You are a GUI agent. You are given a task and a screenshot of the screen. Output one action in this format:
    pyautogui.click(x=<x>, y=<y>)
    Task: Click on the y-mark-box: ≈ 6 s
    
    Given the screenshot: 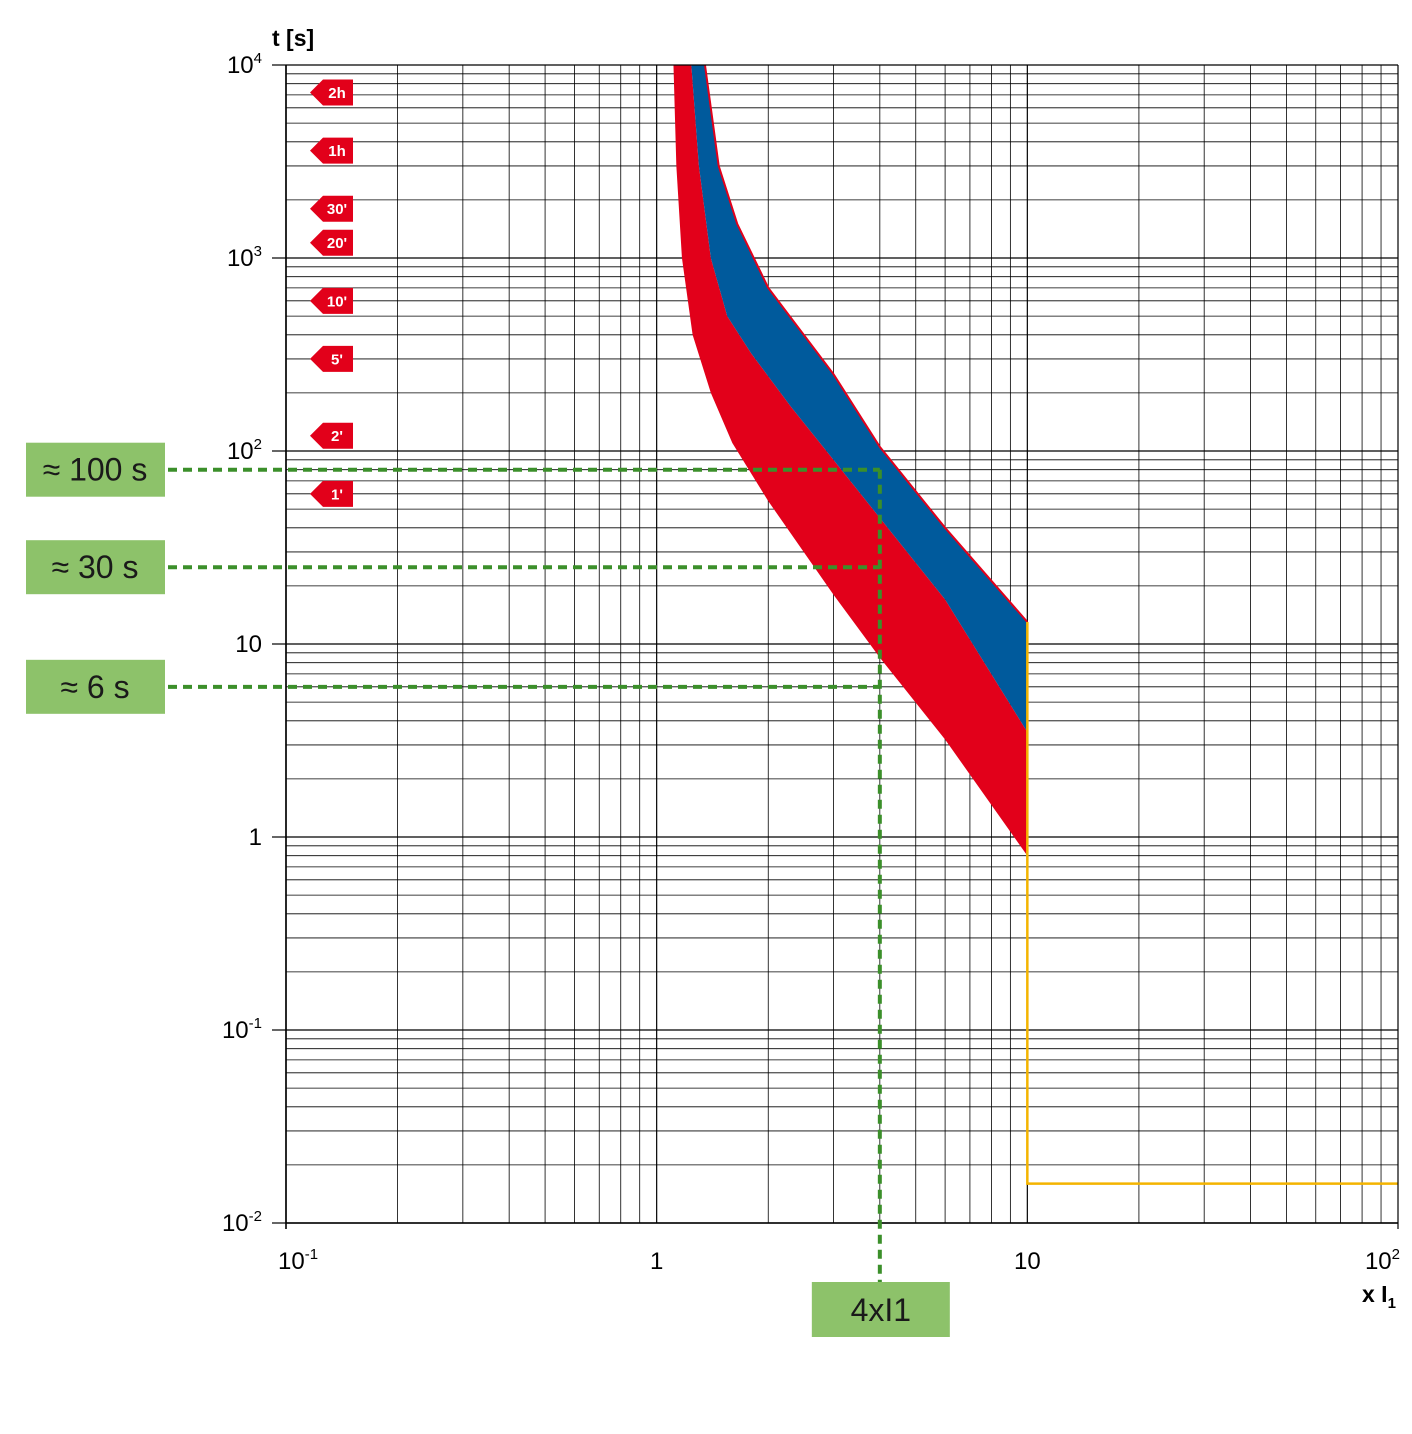 What is the action you would take?
    pyautogui.click(x=95, y=686)
    